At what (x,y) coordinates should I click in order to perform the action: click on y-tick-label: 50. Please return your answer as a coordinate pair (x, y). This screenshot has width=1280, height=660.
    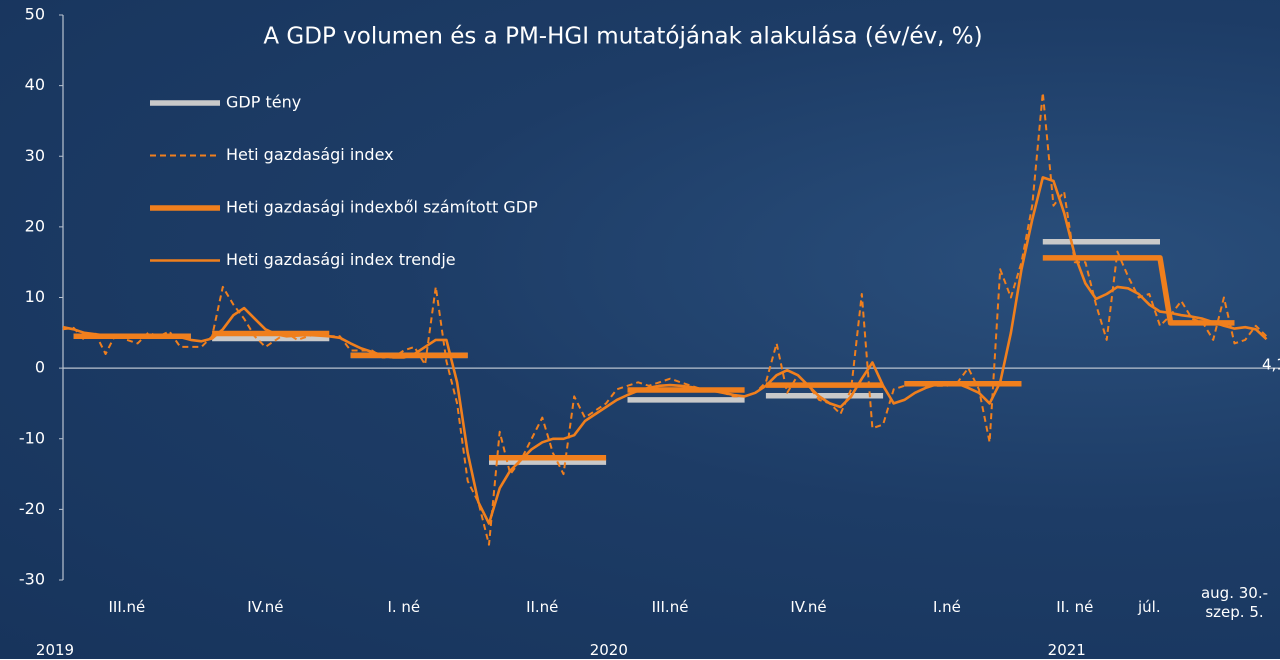
    Looking at the image, I should click on (35, 14).